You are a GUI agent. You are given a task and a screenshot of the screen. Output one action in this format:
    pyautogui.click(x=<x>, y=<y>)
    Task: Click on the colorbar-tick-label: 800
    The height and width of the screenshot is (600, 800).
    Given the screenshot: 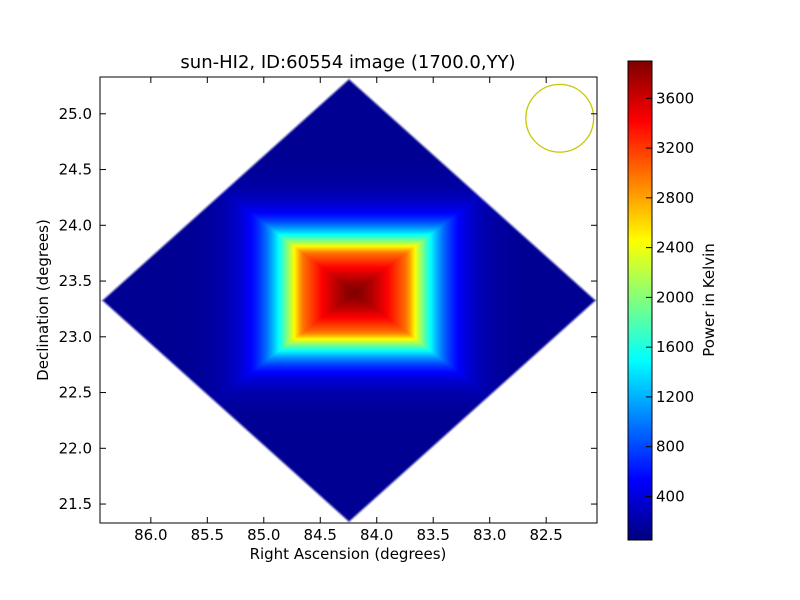 What is the action you would take?
    pyautogui.click(x=670, y=447)
    